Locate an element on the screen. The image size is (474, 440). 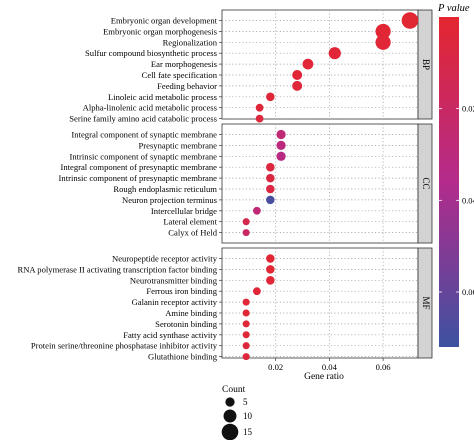
term-label: Rough endoplasmic reticulum is located at coordinates (165, 189).